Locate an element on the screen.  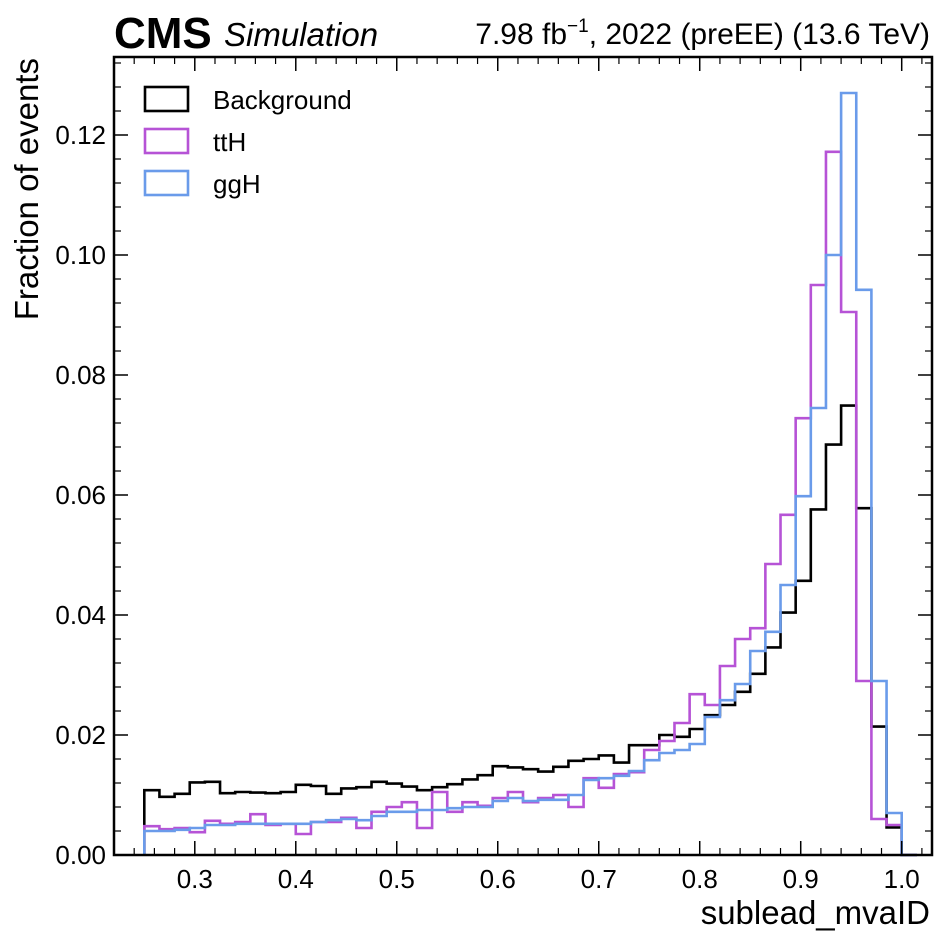
y-tick-label: 0.04 is located at coordinates (80, 615).